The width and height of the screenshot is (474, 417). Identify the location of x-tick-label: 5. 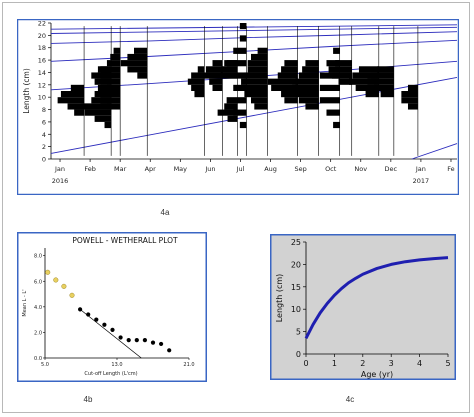
(447, 363).